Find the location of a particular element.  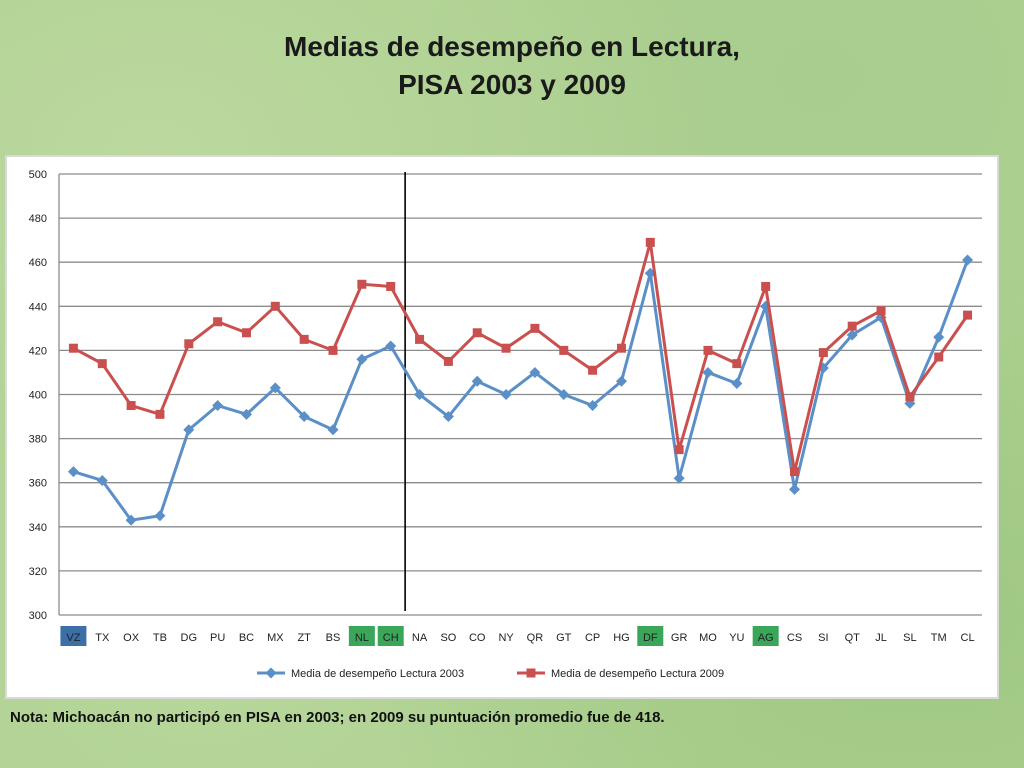

y-tick-label: 360 is located at coordinates (38, 484).